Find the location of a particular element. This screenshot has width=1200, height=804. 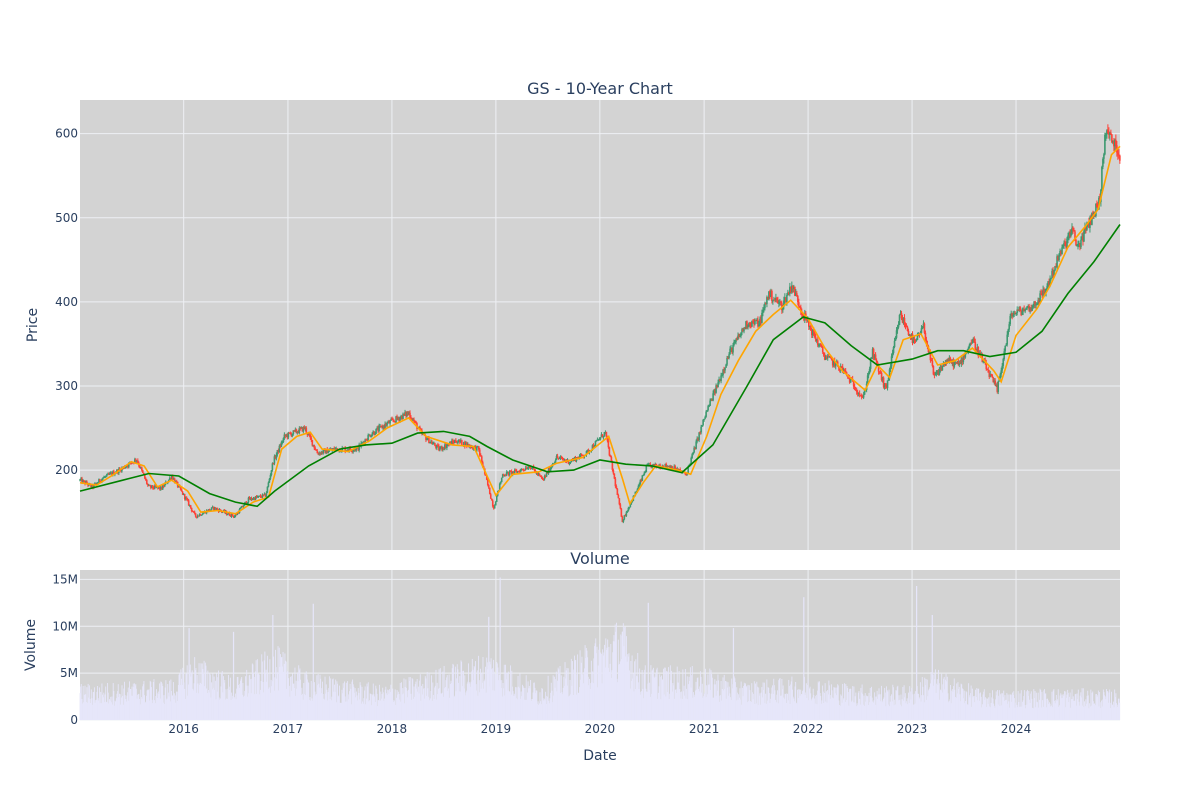

volume-axis-title: Volume is located at coordinates (31, 645).